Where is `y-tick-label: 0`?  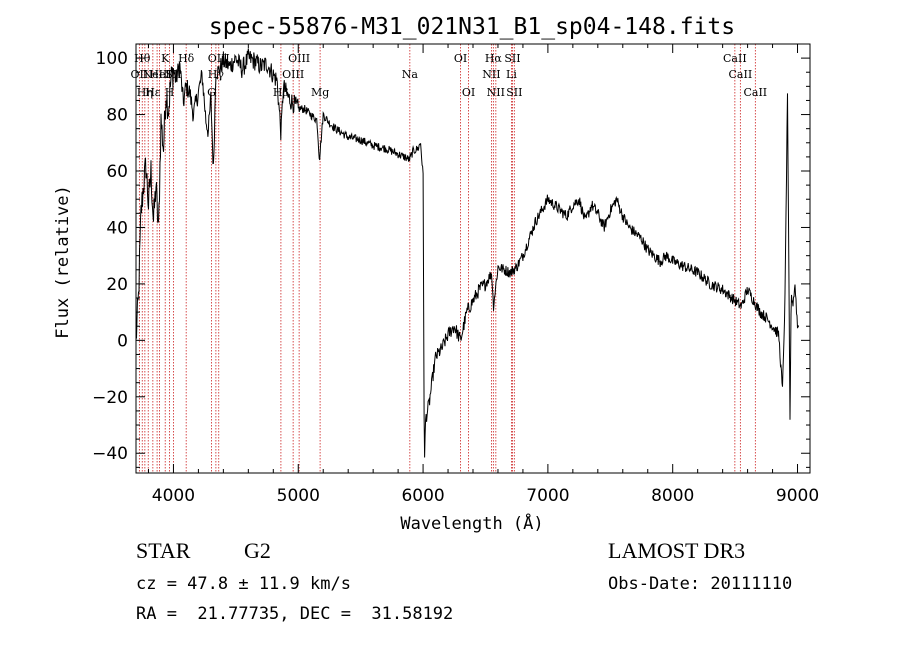
y-tick-label: 0 is located at coordinates (122, 341).